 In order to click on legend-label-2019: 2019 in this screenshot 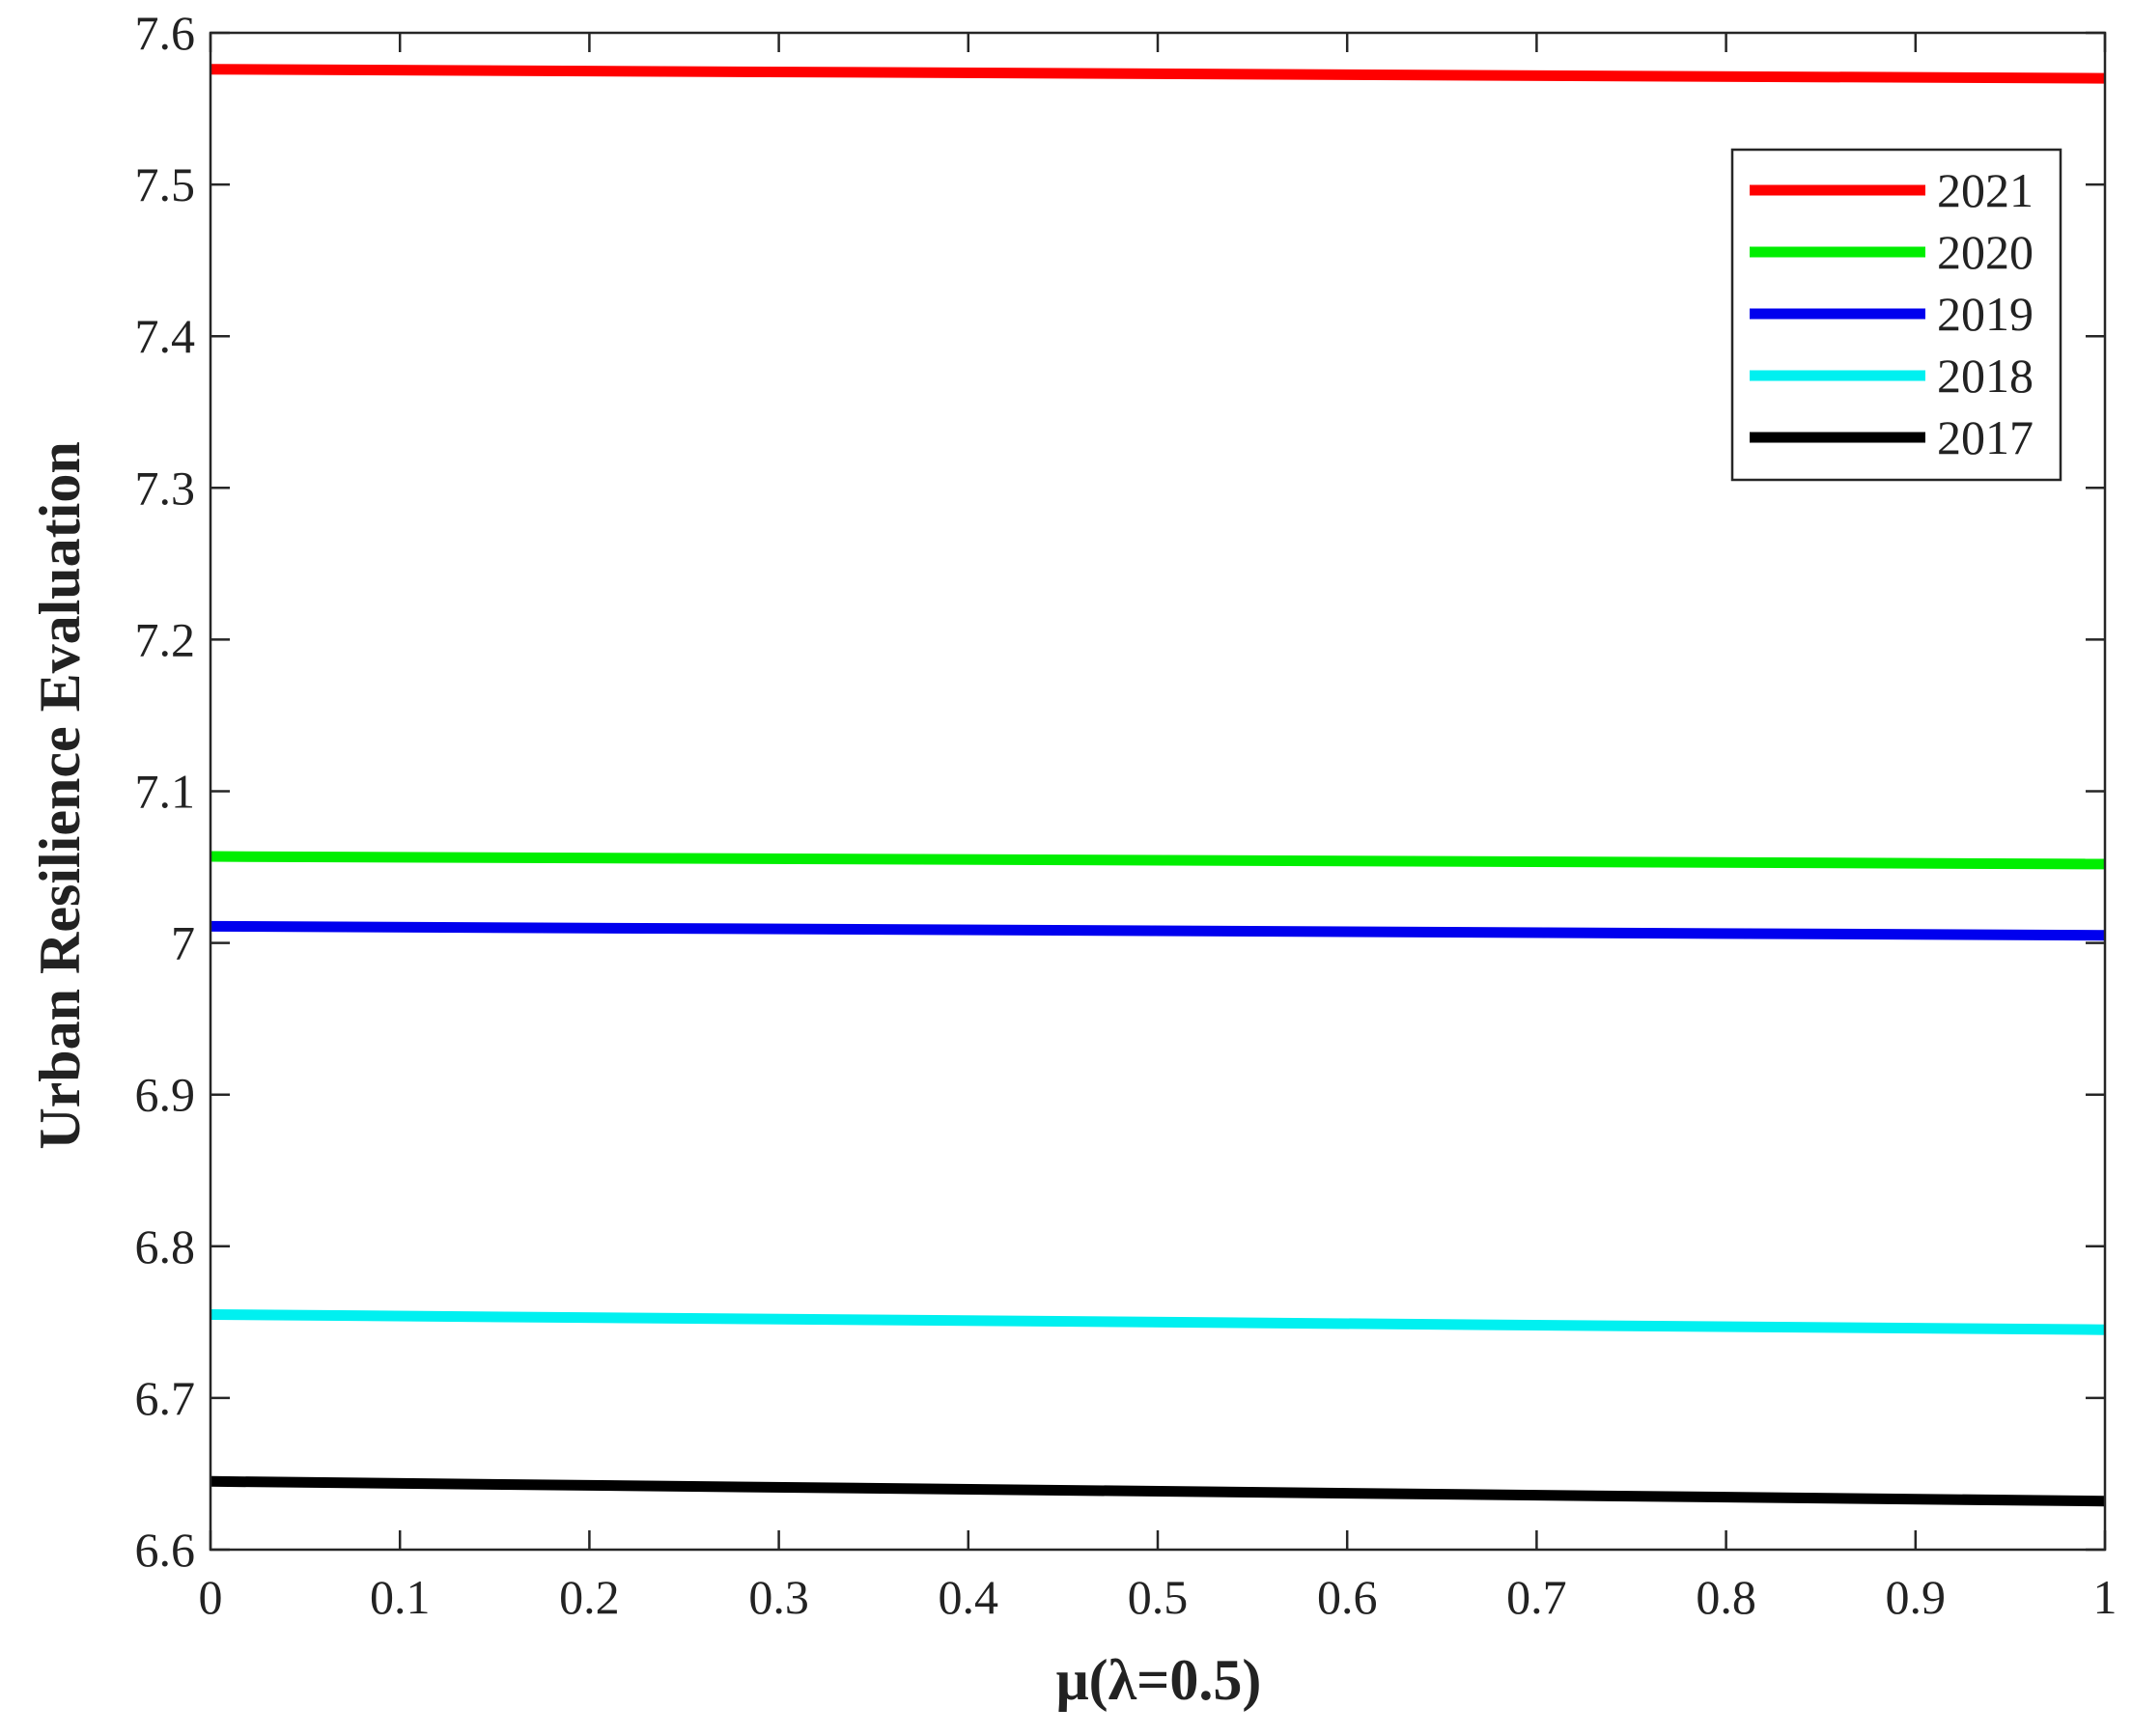, I will do `click(1985, 314)`.